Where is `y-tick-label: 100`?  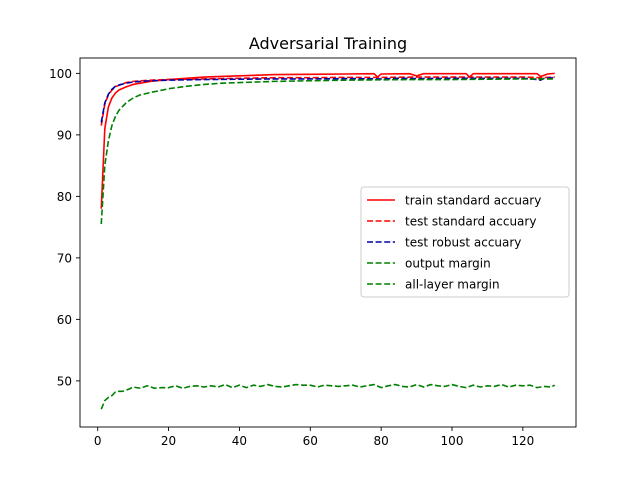 y-tick-label: 100 is located at coordinates (60, 74).